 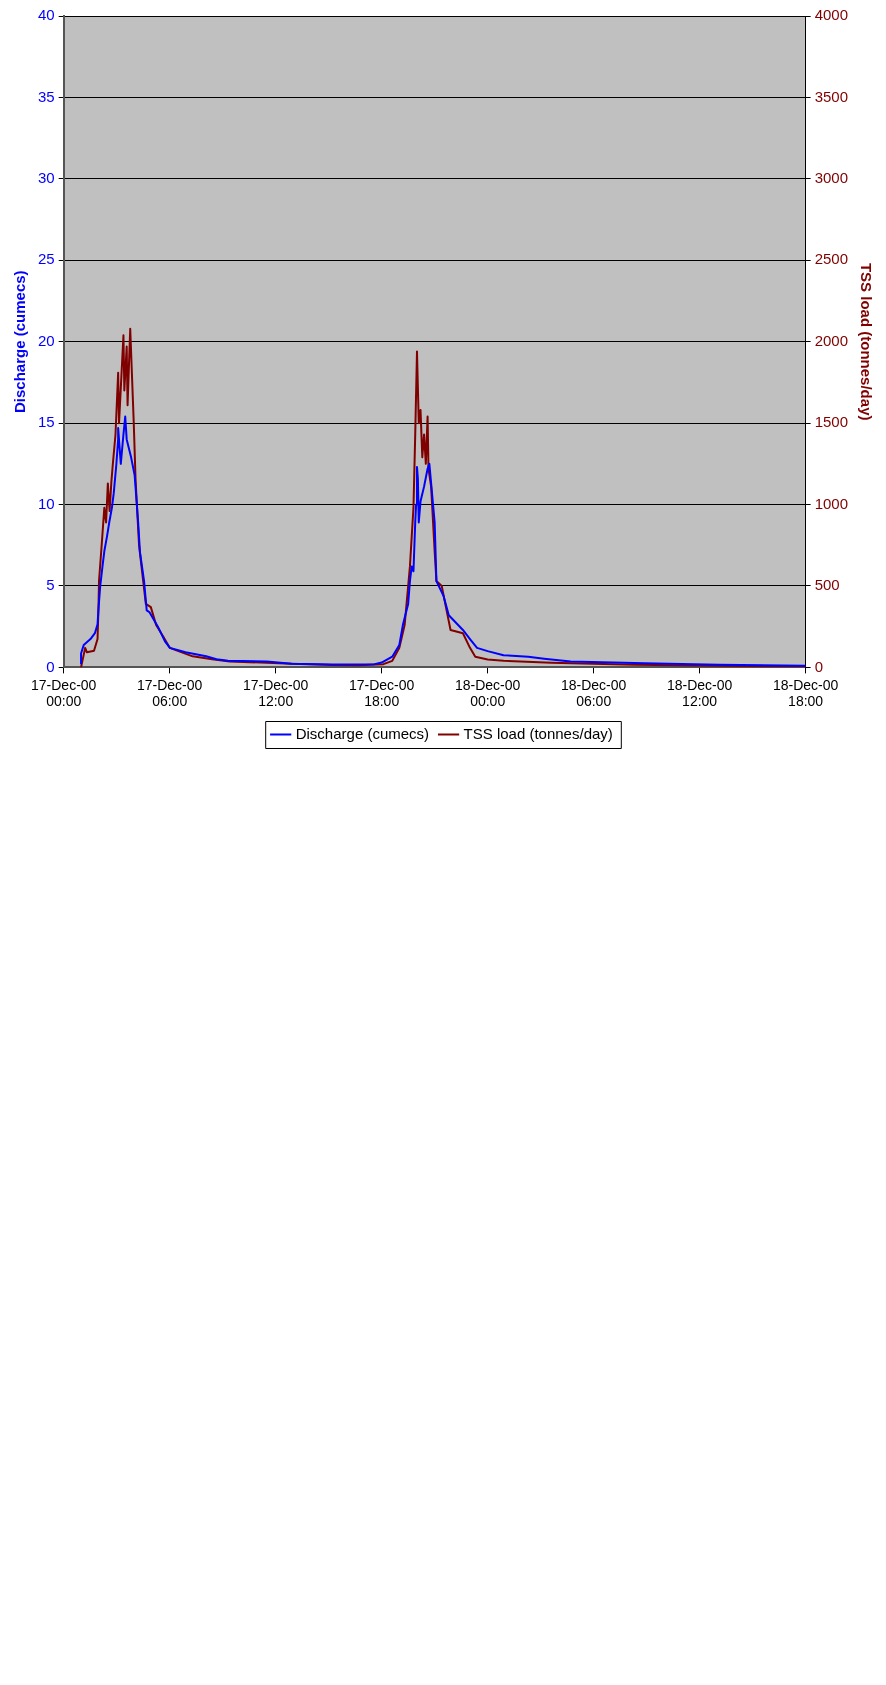 What do you see at coordinates (827, 585) in the screenshot?
I see `y2-tick-label: 500` at bounding box center [827, 585].